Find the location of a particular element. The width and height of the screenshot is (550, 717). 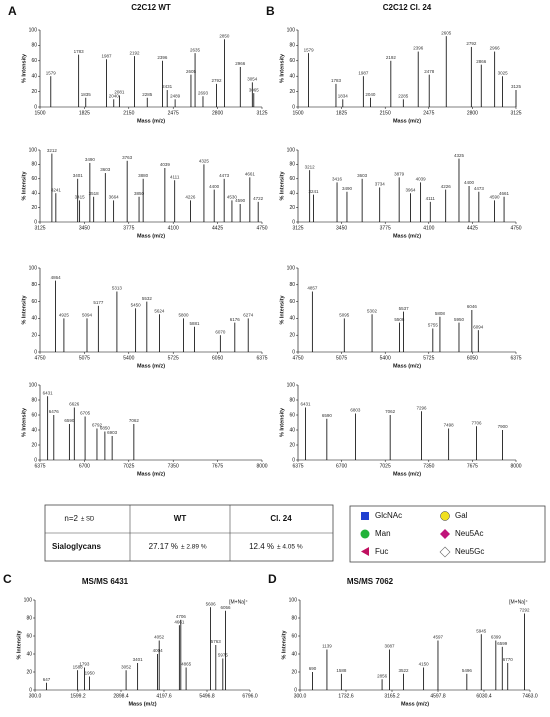

peak-label: 4857 is located at coordinates (312, 288).